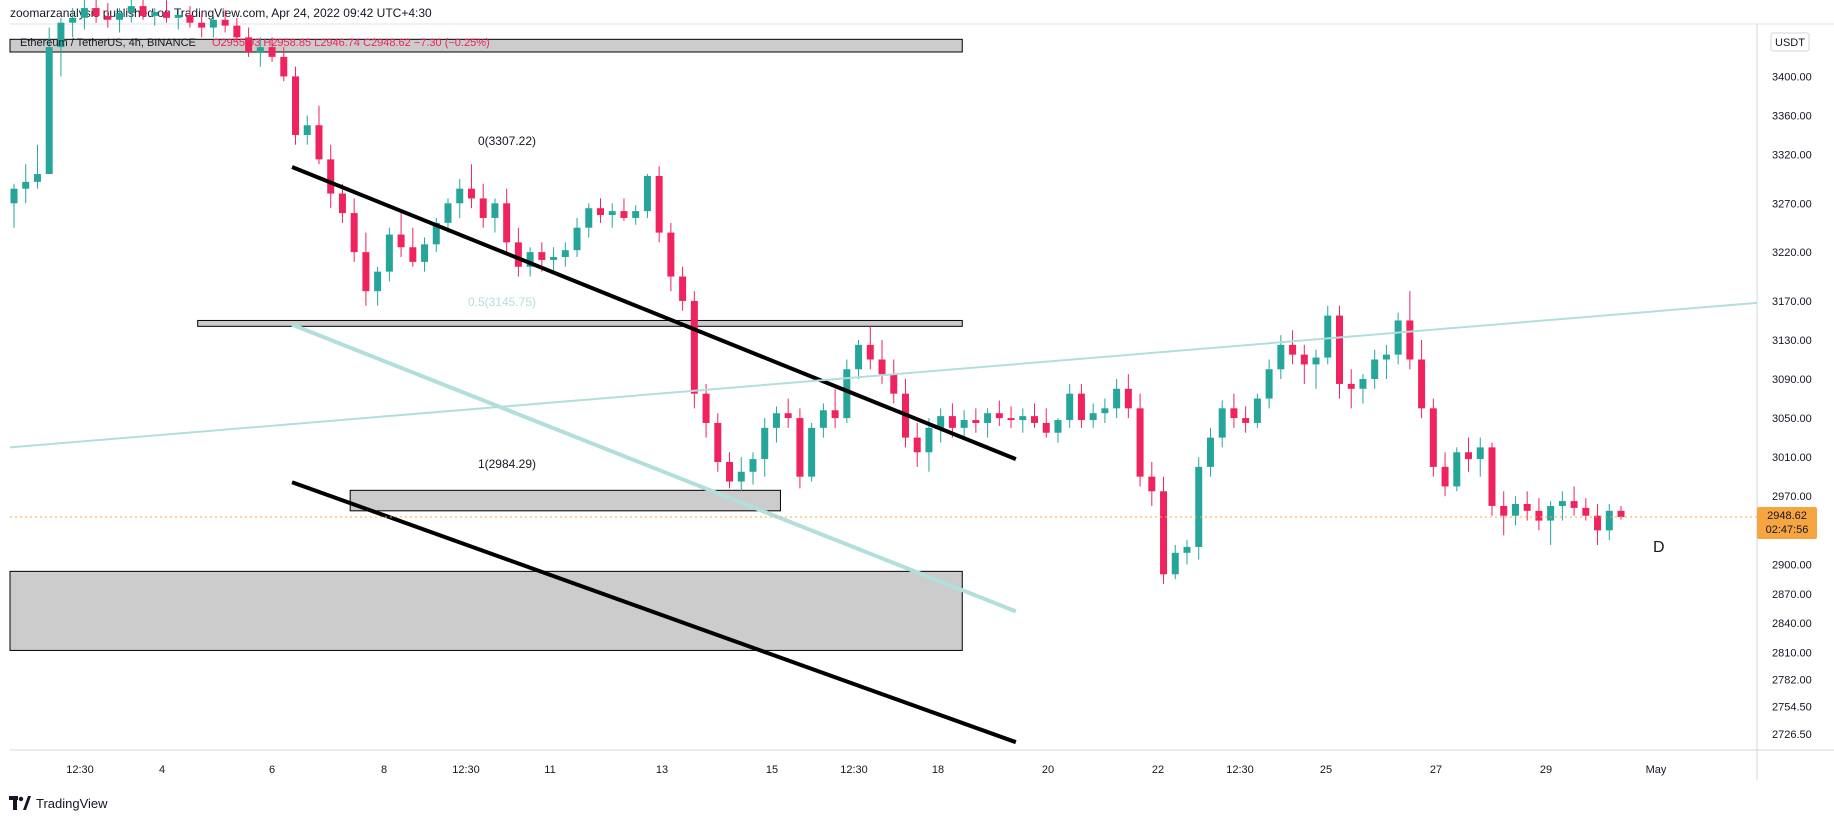  I want to click on time-tick-label: 22, so click(1158, 770).